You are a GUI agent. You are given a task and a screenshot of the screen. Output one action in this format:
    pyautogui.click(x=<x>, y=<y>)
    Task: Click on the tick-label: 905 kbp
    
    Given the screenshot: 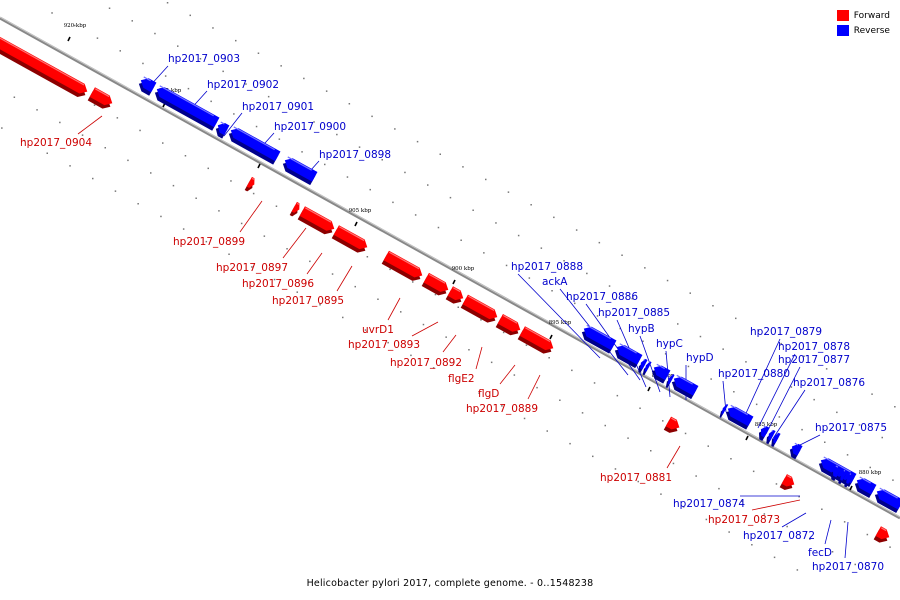 What is the action you would take?
    pyautogui.click(x=360, y=211)
    